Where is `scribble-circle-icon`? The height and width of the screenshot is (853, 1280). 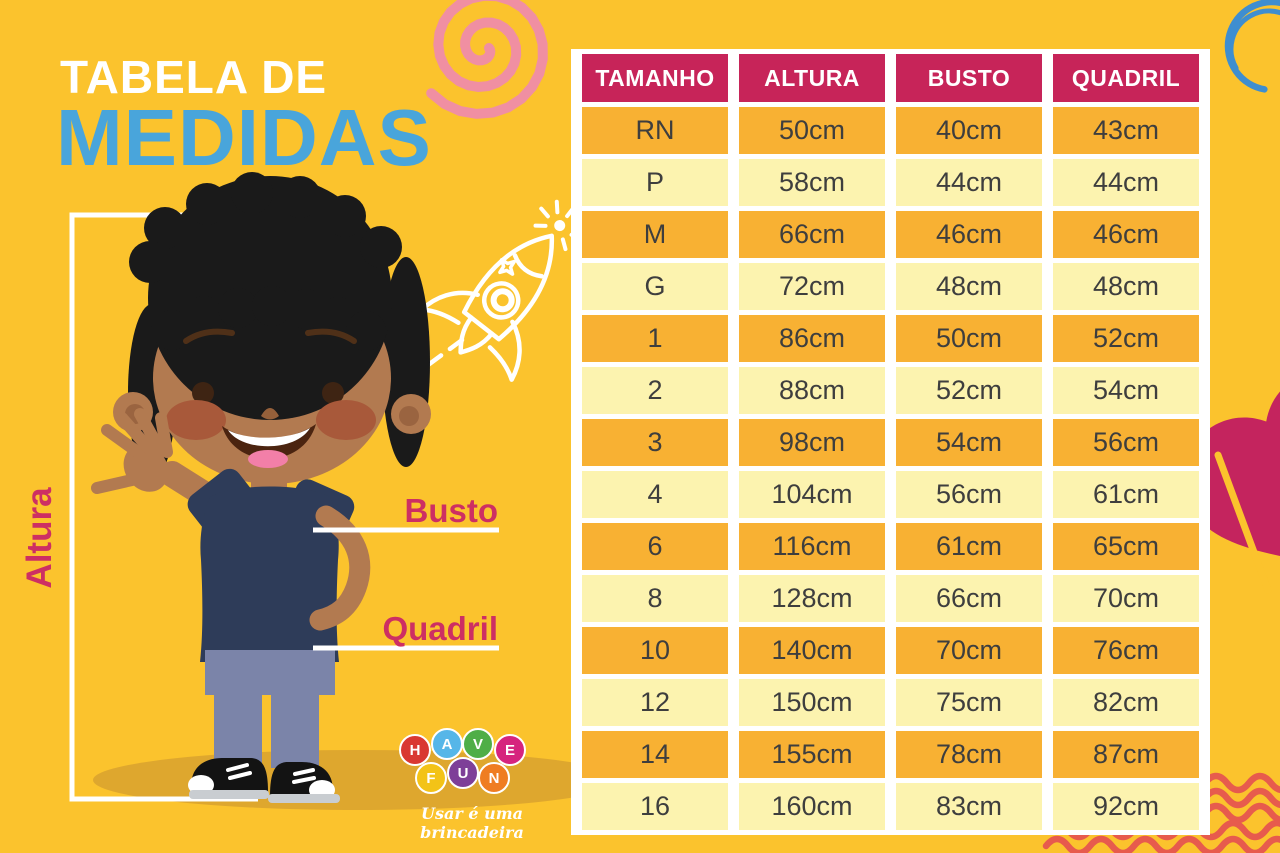 scribble-circle-icon is located at coordinates (1252, 47).